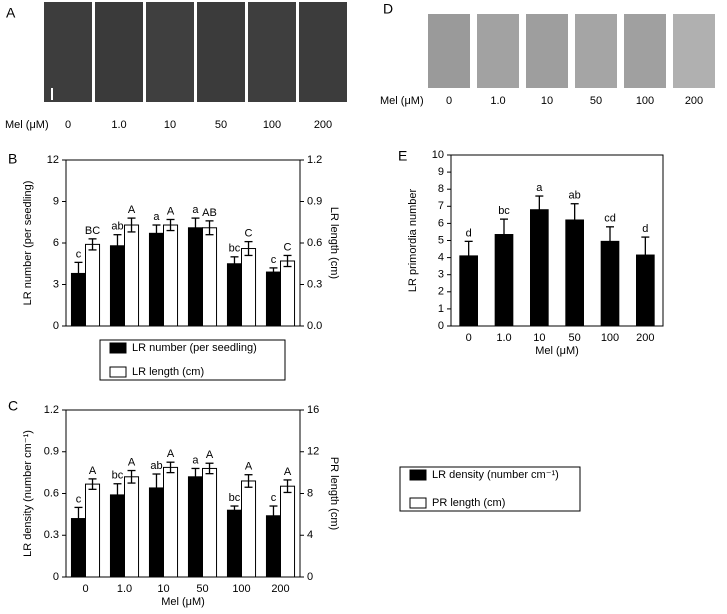 This screenshot has height=614, width=727. What do you see at coordinates (645, 101) in the screenshot?
I see `condition-label: 100` at bounding box center [645, 101].